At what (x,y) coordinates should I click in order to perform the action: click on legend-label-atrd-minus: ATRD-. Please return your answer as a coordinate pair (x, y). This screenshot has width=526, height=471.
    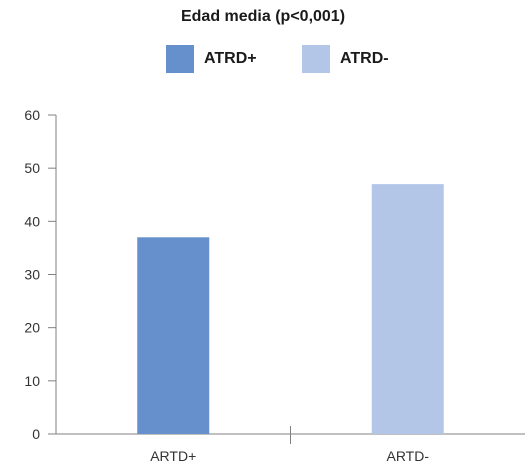
    Looking at the image, I should click on (364, 58).